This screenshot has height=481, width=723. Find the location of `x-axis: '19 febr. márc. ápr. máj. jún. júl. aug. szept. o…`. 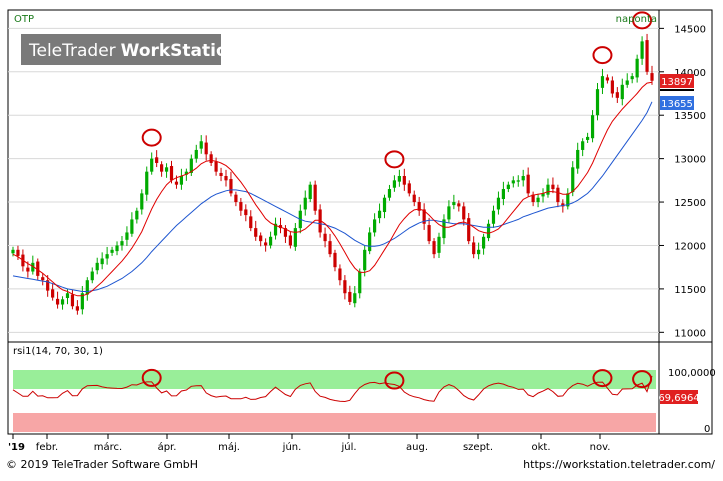

x-axis: '19 febr. márc. ápr. máj. jún. júl. aug. szept. o… is located at coordinates (309, 443).